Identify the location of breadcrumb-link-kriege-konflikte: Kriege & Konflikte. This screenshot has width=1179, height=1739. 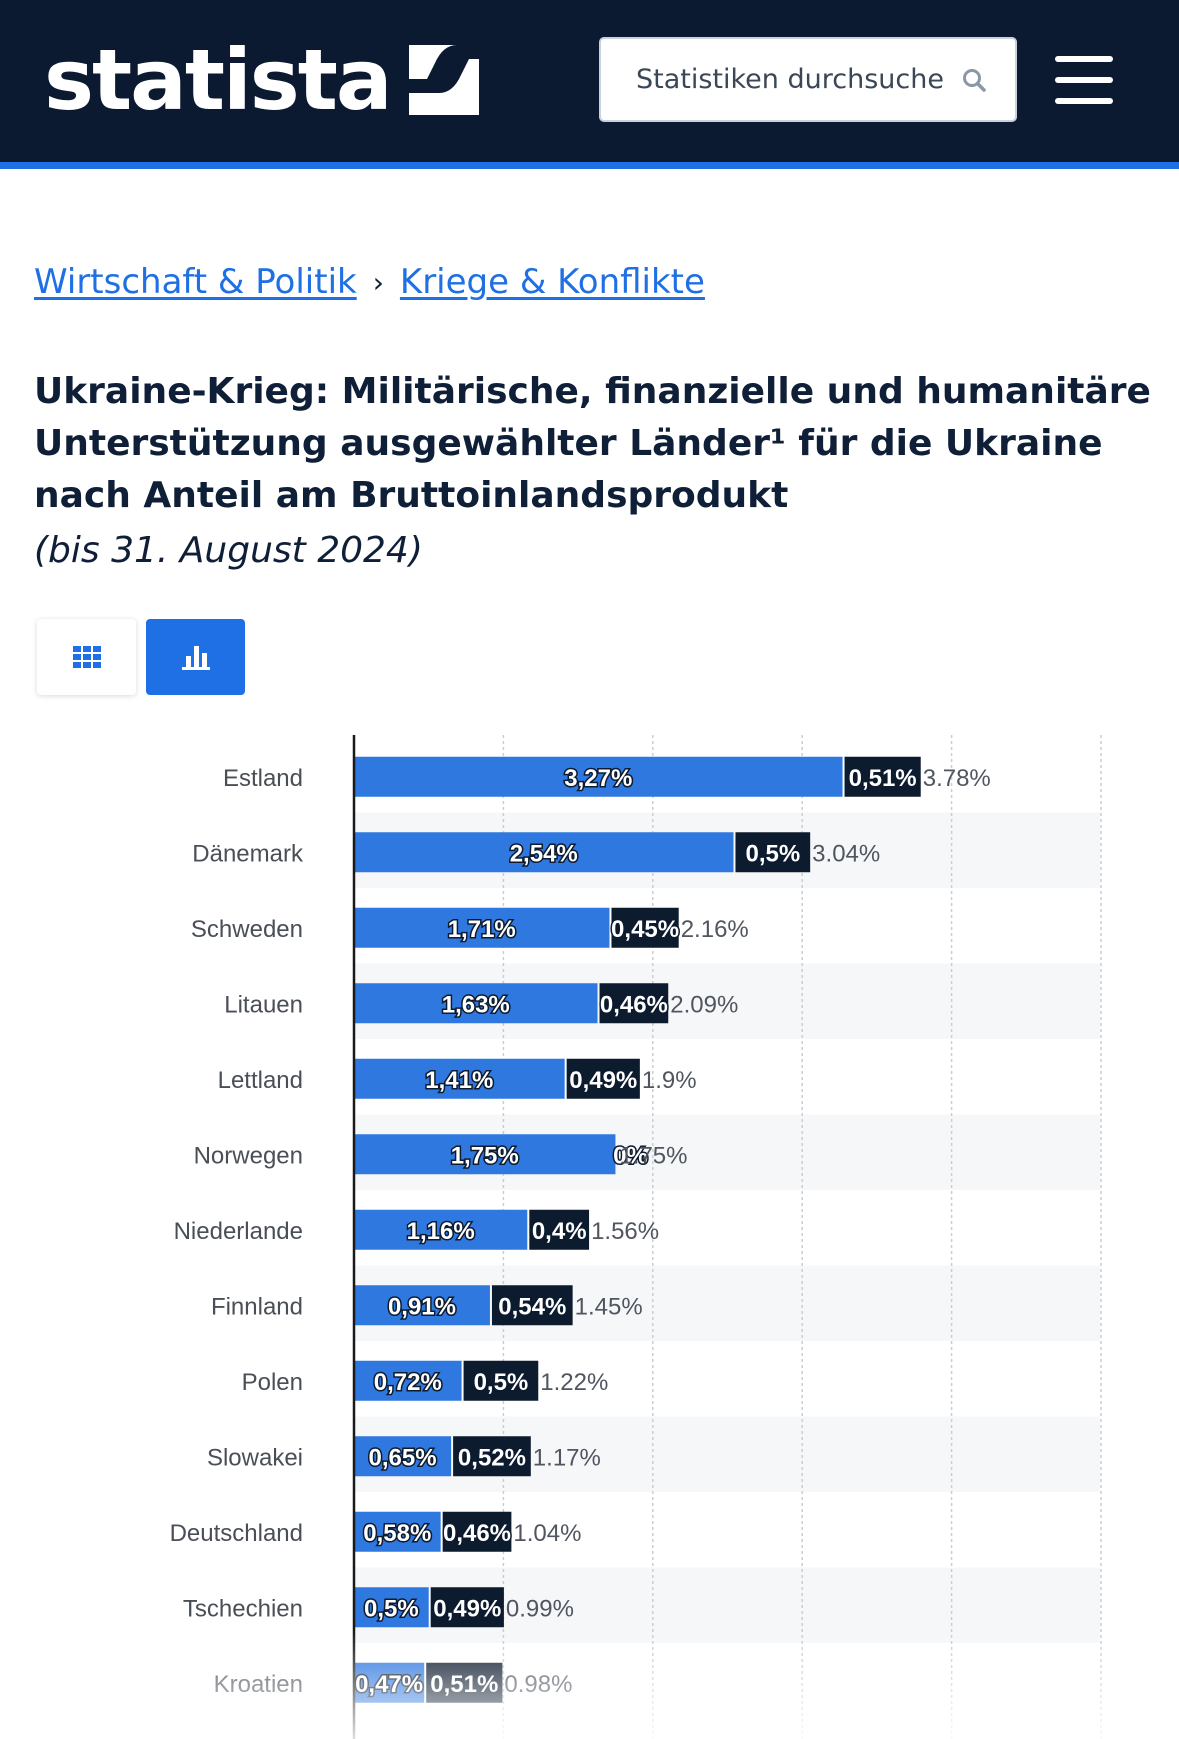
(552, 282).